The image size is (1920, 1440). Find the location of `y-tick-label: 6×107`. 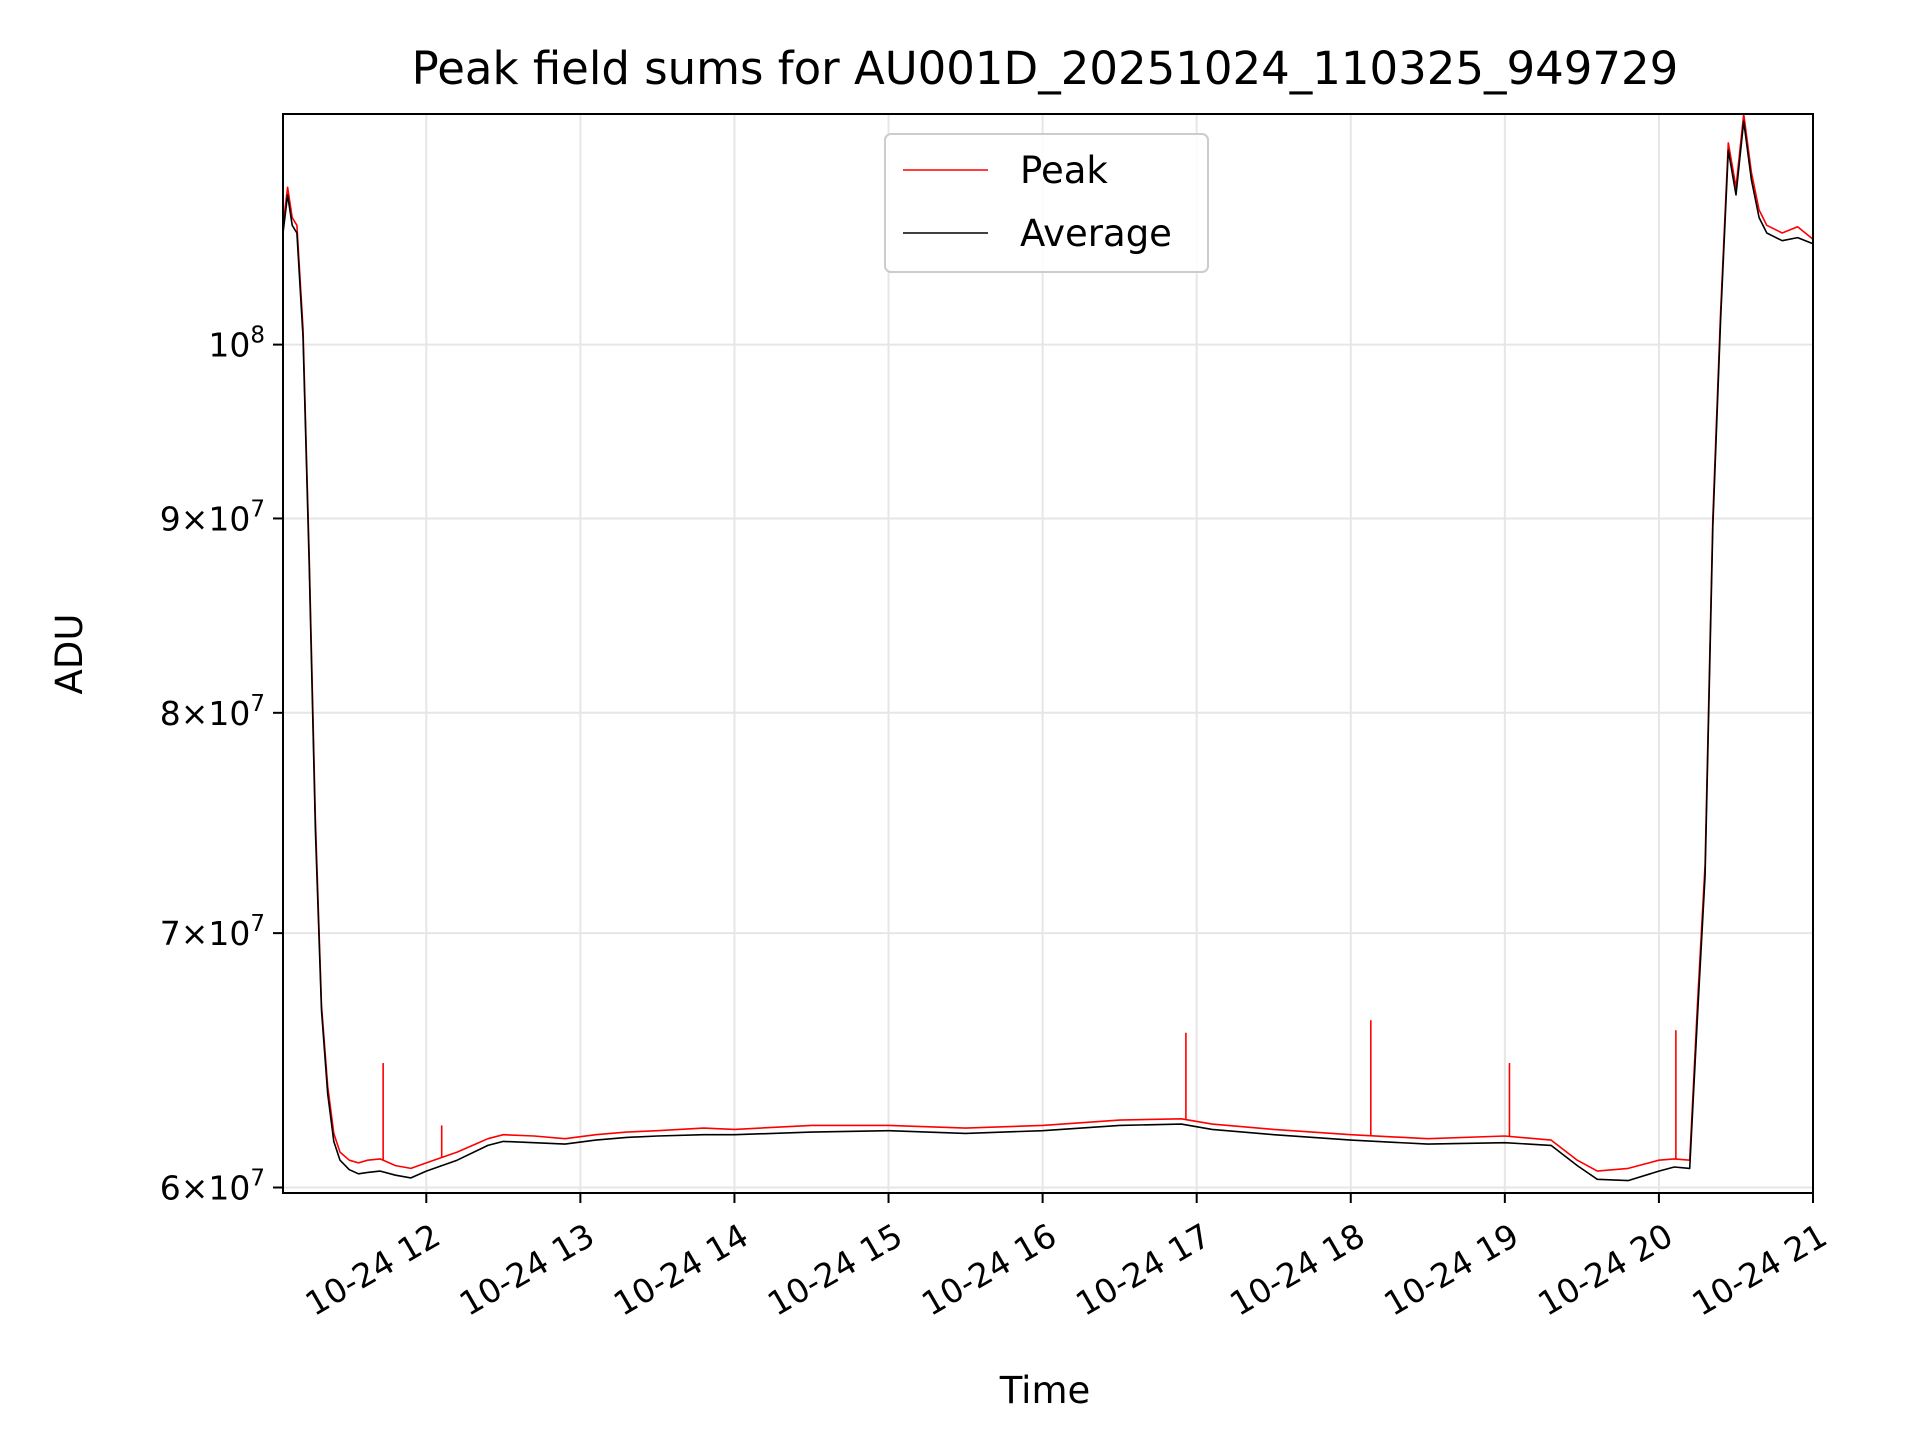

y-tick-label: 6×107 is located at coordinates (212, 1186).